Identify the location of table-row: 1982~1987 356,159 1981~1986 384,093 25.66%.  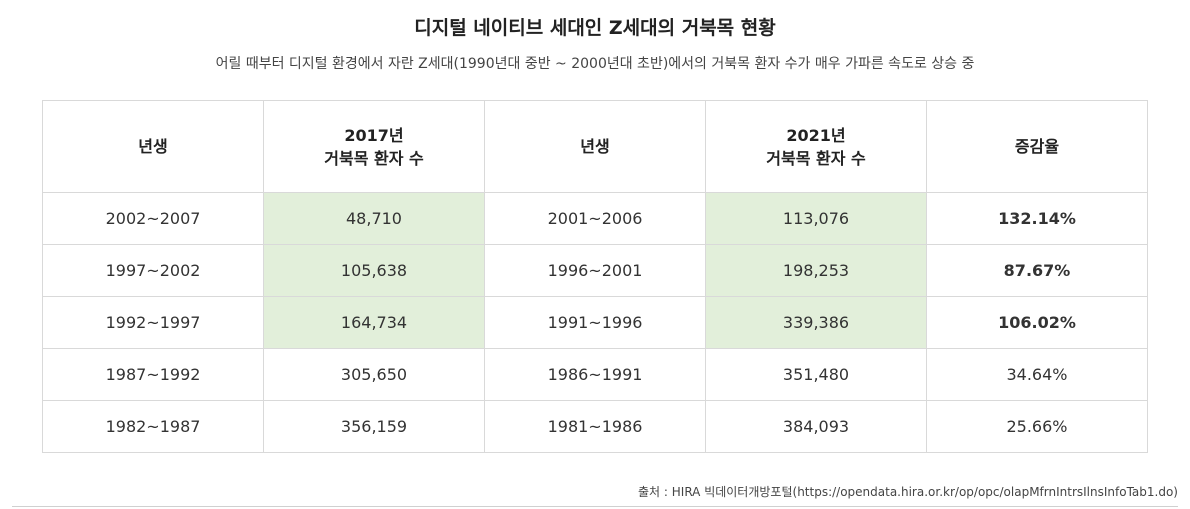
(595, 426).